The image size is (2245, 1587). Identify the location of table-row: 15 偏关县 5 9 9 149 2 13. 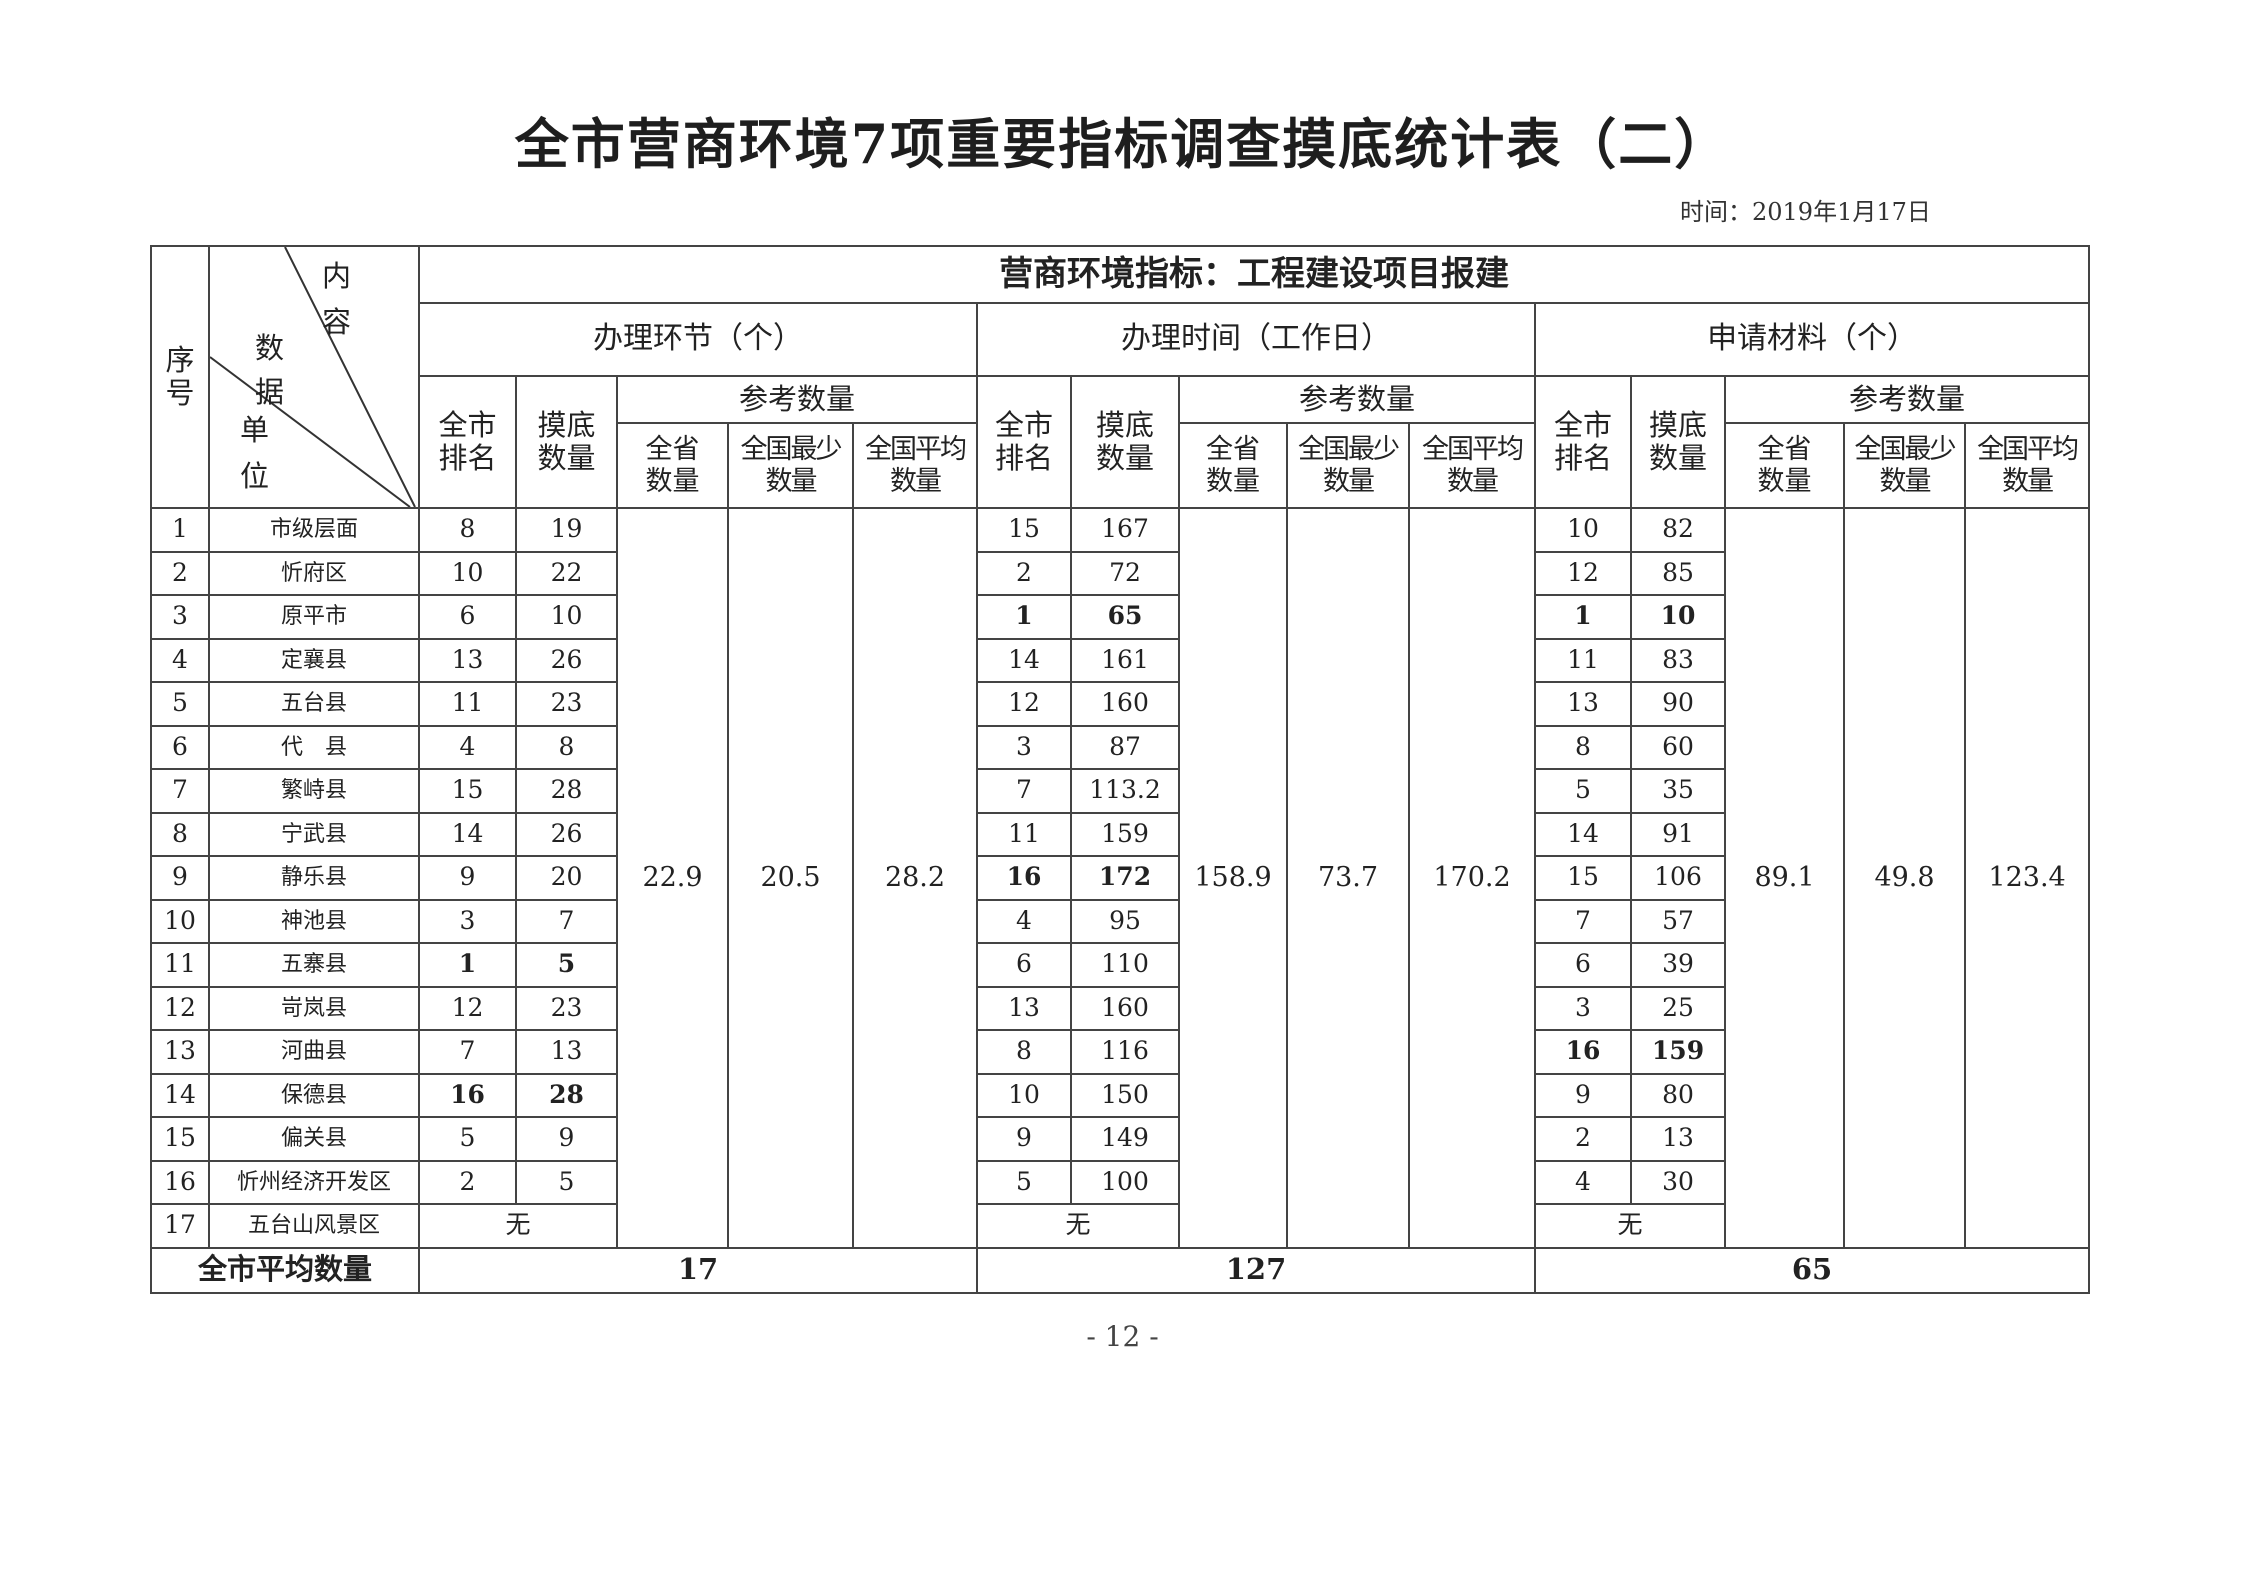
(1119, 1139).